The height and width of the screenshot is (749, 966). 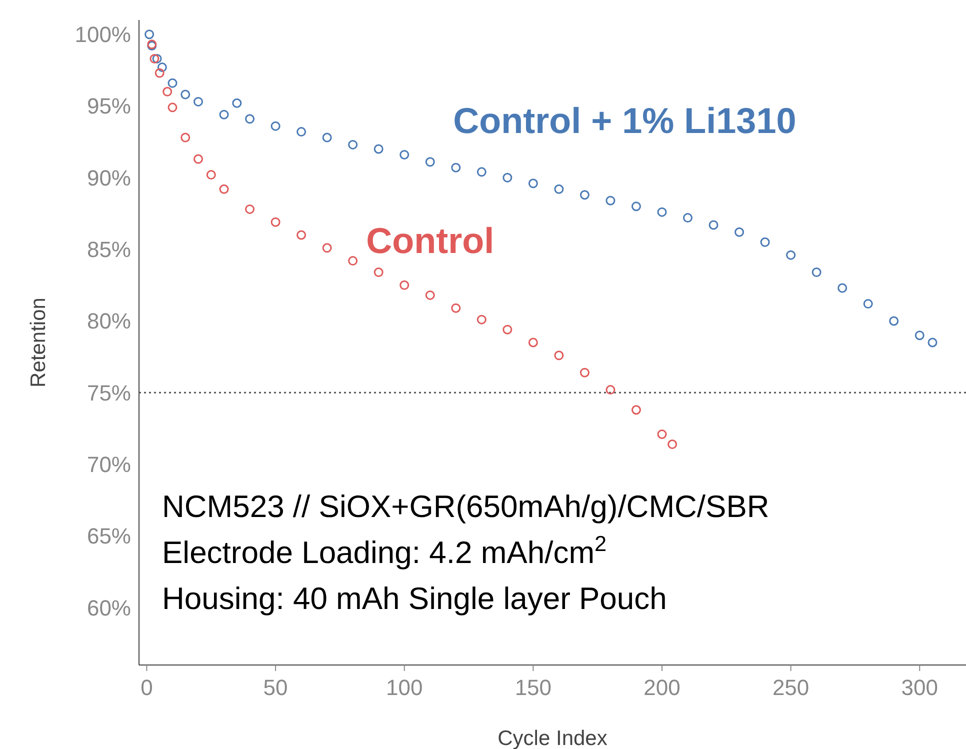 I want to click on x-tick-label: 0, so click(x=146, y=687).